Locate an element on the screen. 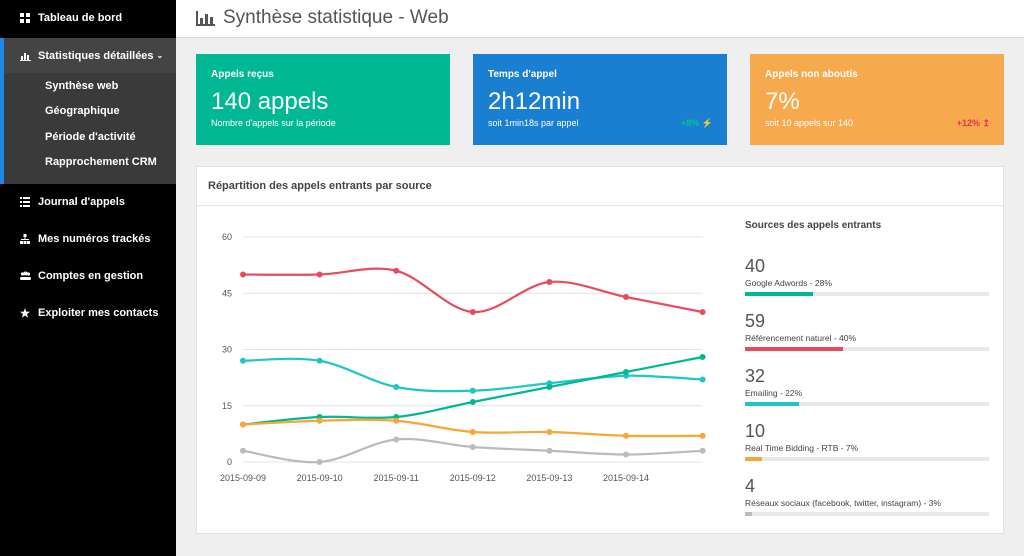 The width and height of the screenshot is (1024, 556). sitemap-icon is located at coordinates (25, 239).